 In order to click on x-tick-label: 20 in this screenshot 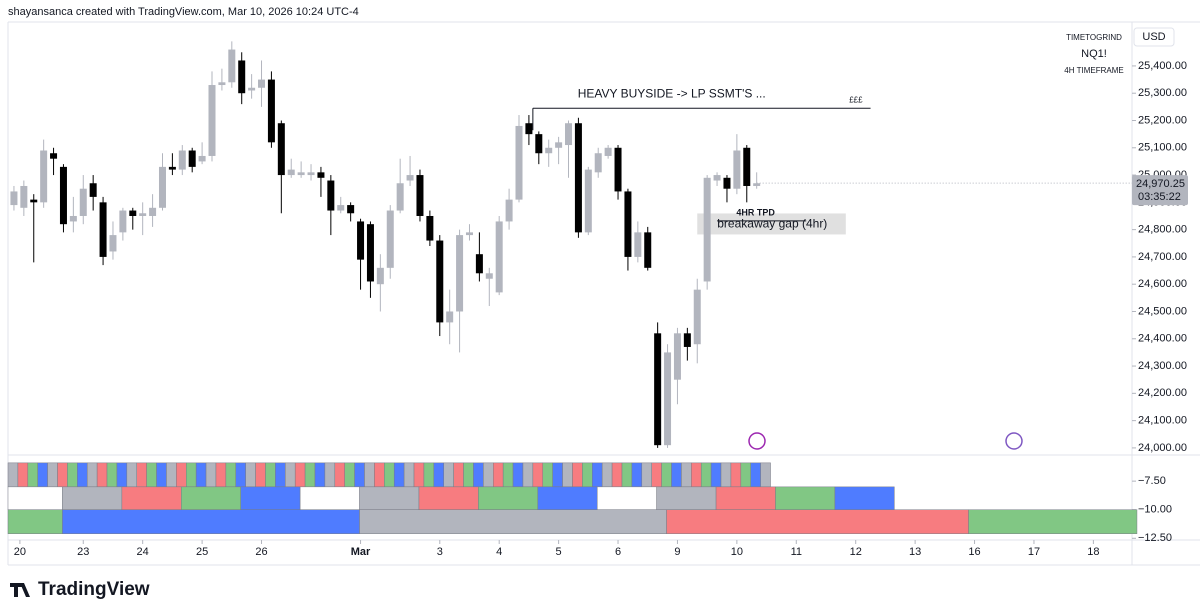, I will do `click(20, 552)`.